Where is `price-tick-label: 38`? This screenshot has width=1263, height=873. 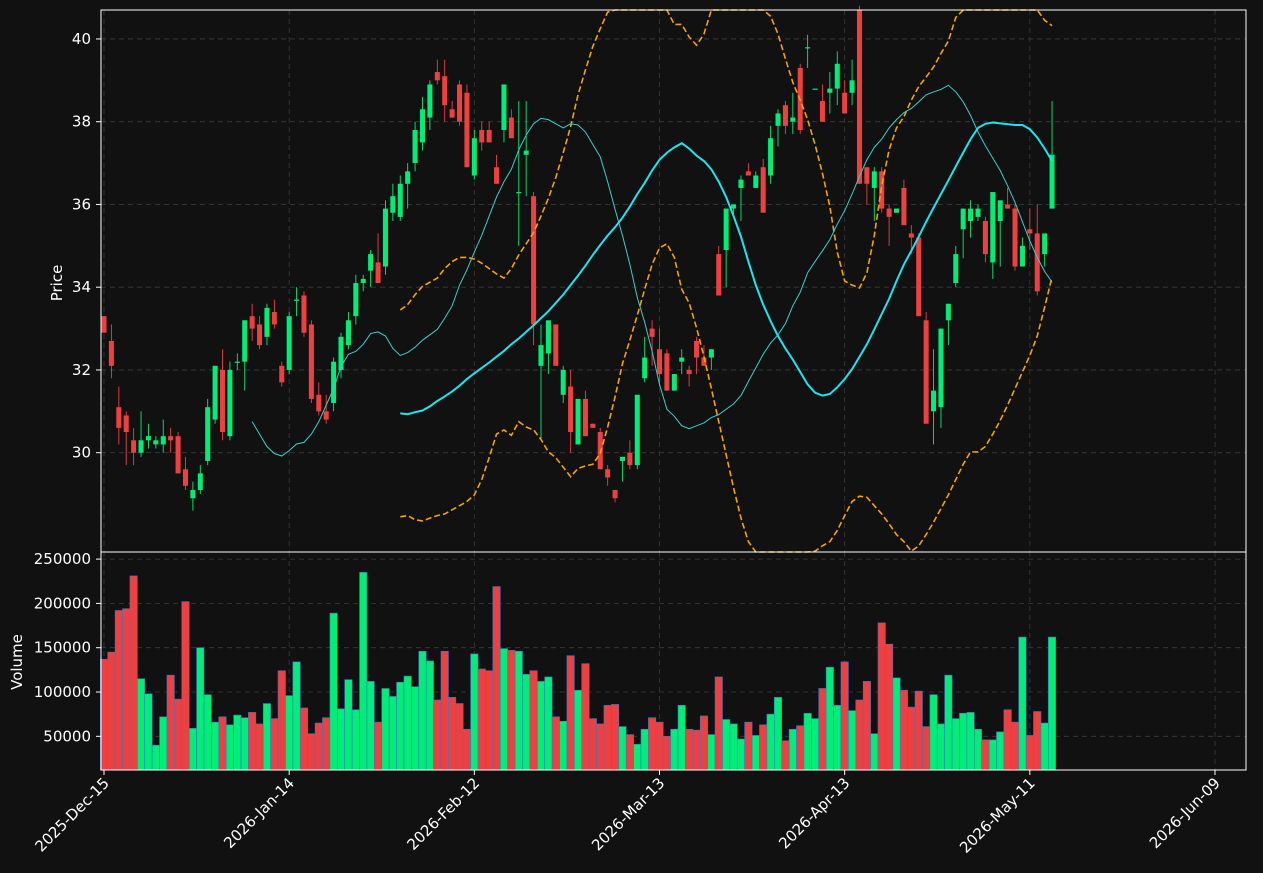
price-tick-label: 38 is located at coordinates (81, 122).